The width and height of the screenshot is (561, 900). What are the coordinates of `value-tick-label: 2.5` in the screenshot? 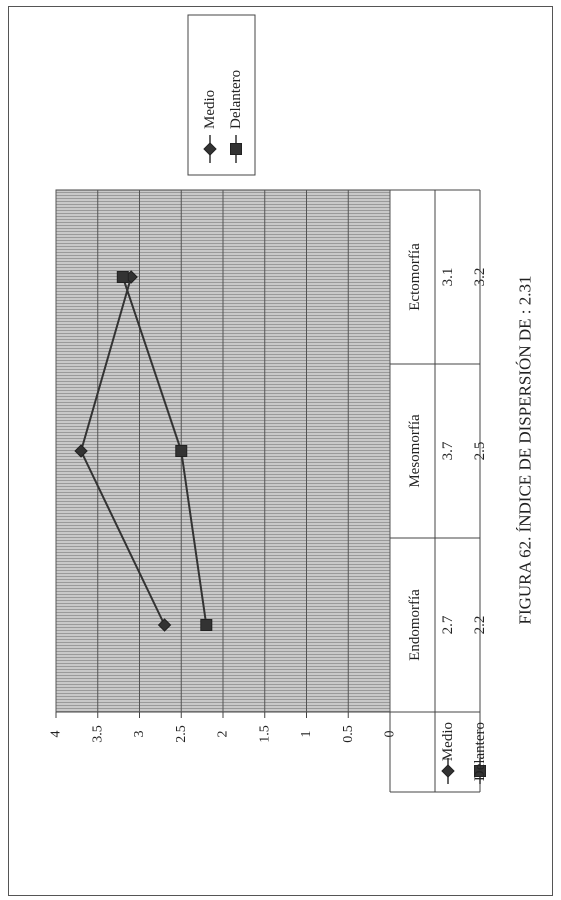 It's located at (181, 734).